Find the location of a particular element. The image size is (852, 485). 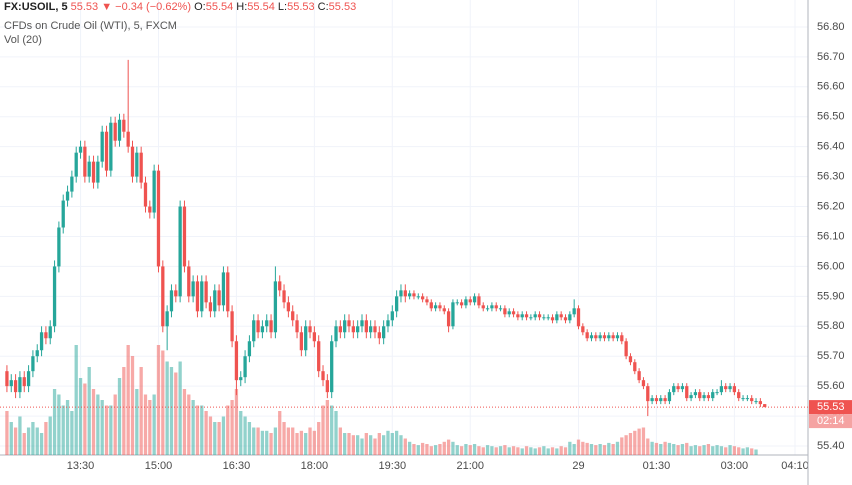

ohlc-c: C:55.53 is located at coordinates (337, 7).